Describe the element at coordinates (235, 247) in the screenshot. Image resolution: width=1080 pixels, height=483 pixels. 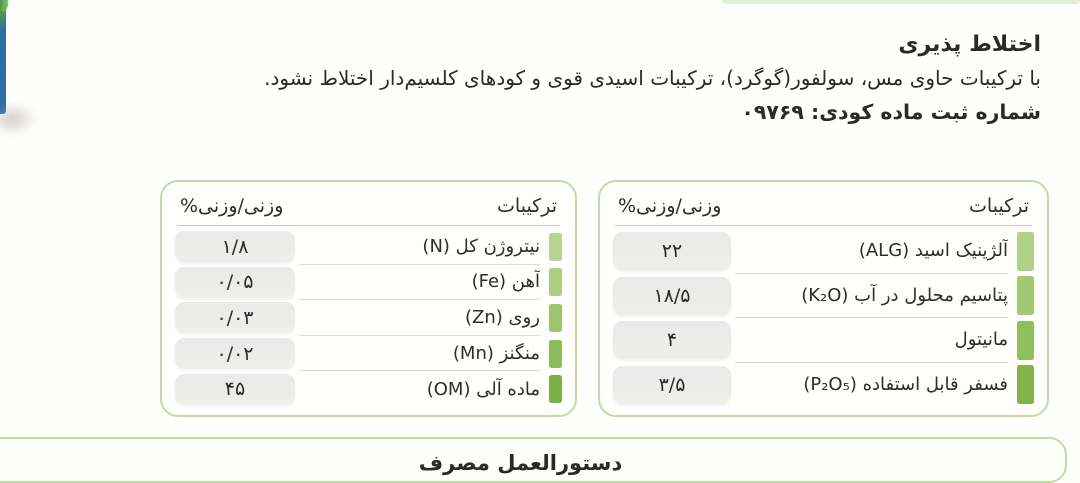
I see `row-value: ۱/۸` at that location.